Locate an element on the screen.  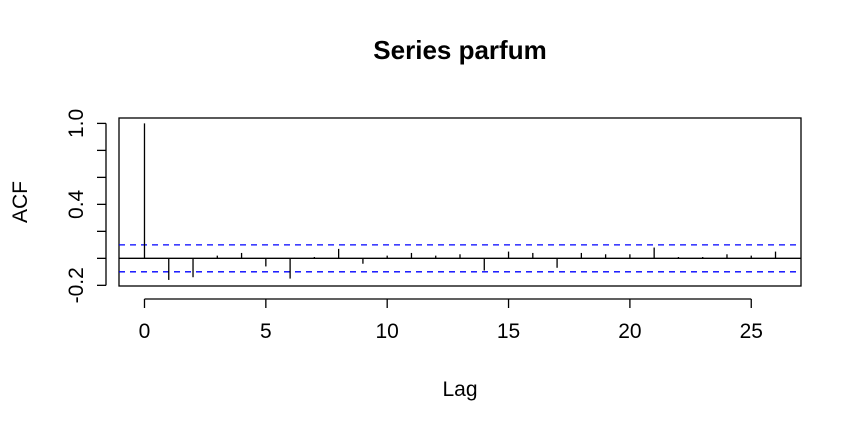
y-axis-label: ACF is located at coordinates (20, 202).